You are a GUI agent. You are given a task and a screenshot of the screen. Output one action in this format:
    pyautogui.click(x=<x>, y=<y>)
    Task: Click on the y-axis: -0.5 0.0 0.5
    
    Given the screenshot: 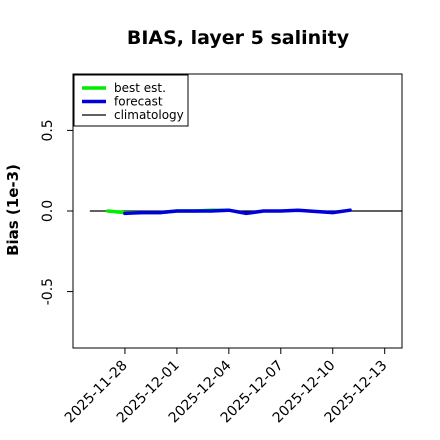 What is the action you would take?
    pyautogui.click(x=56, y=212)
    